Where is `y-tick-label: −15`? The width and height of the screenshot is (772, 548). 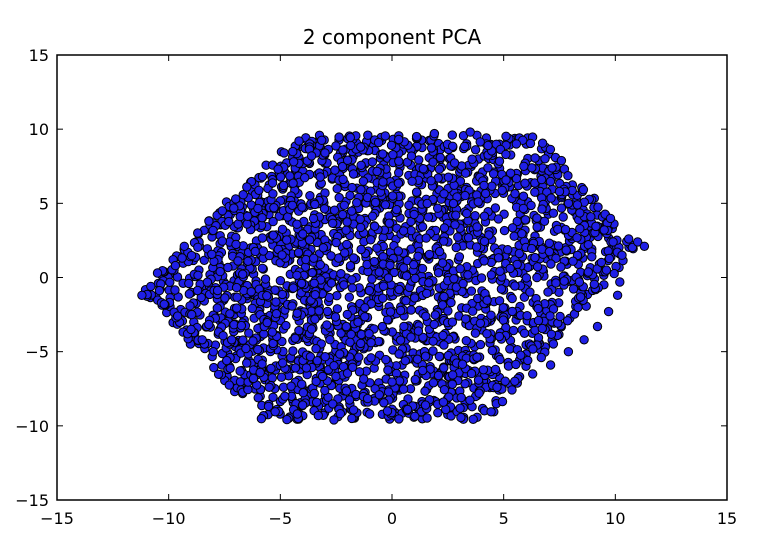 y-tick-label: −15 is located at coordinates (32, 500).